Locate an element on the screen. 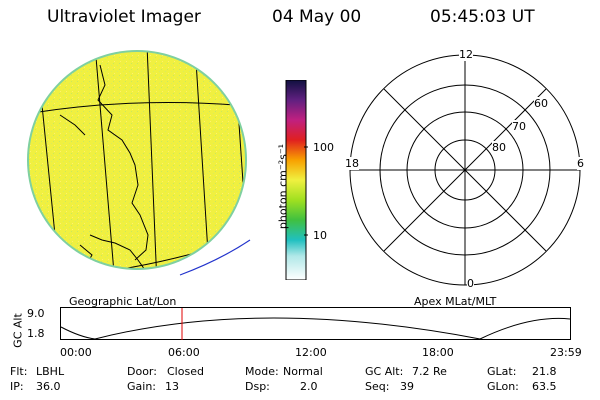 The width and height of the screenshot is (600, 400). colorbar-tick-10: 10 is located at coordinates (320, 235).